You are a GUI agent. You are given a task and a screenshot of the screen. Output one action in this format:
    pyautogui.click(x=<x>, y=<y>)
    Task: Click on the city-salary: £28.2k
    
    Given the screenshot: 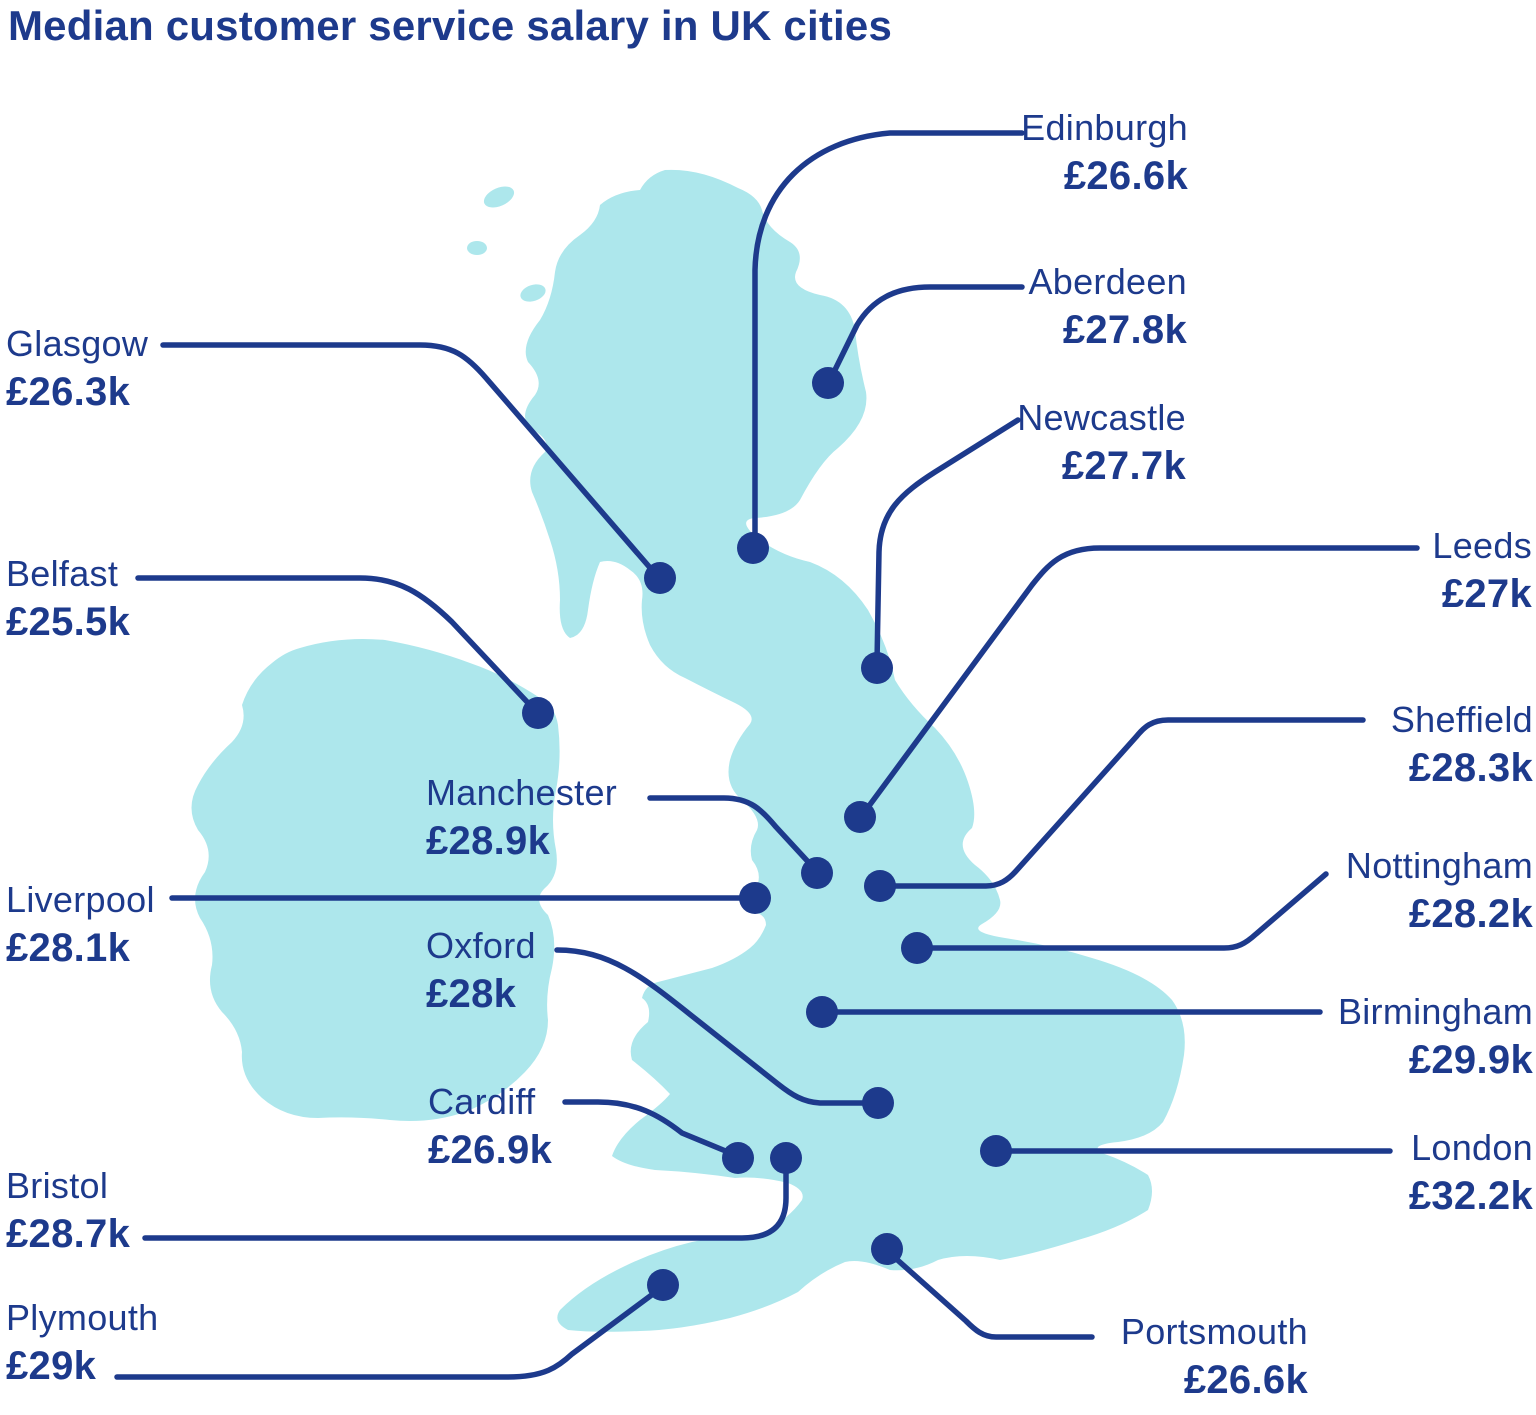 What is the action you would take?
    pyautogui.click(x=1470, y=914)
    